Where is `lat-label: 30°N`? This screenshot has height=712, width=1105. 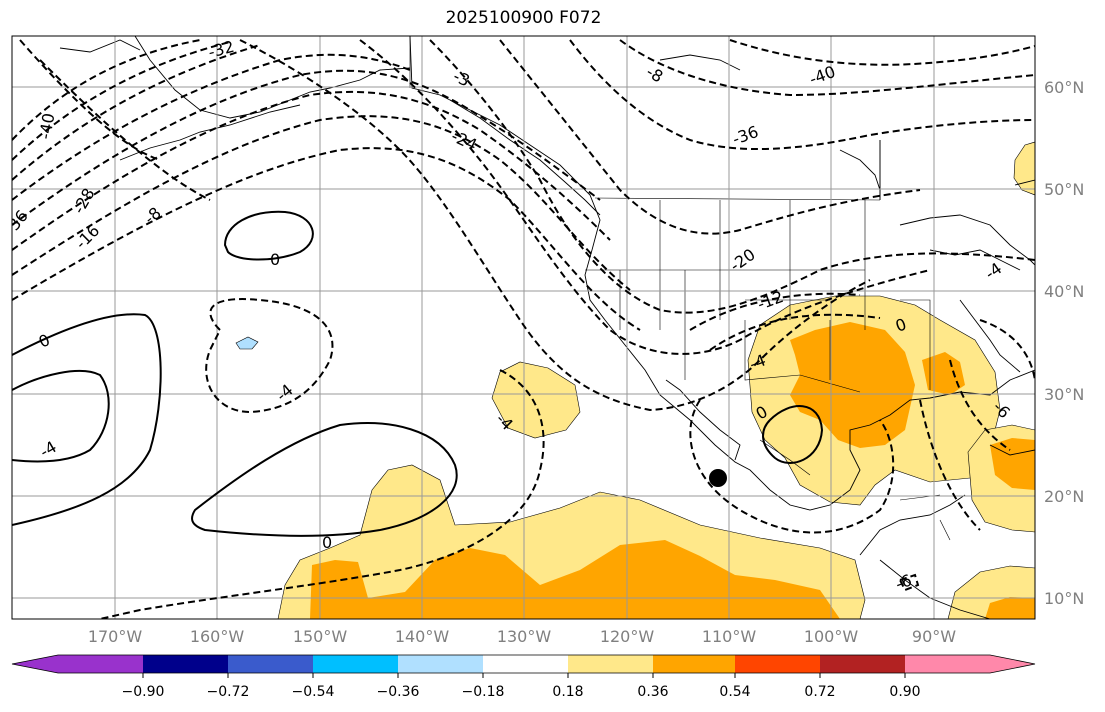 lat-label: 30°N is located at coordinates (1064, 394).